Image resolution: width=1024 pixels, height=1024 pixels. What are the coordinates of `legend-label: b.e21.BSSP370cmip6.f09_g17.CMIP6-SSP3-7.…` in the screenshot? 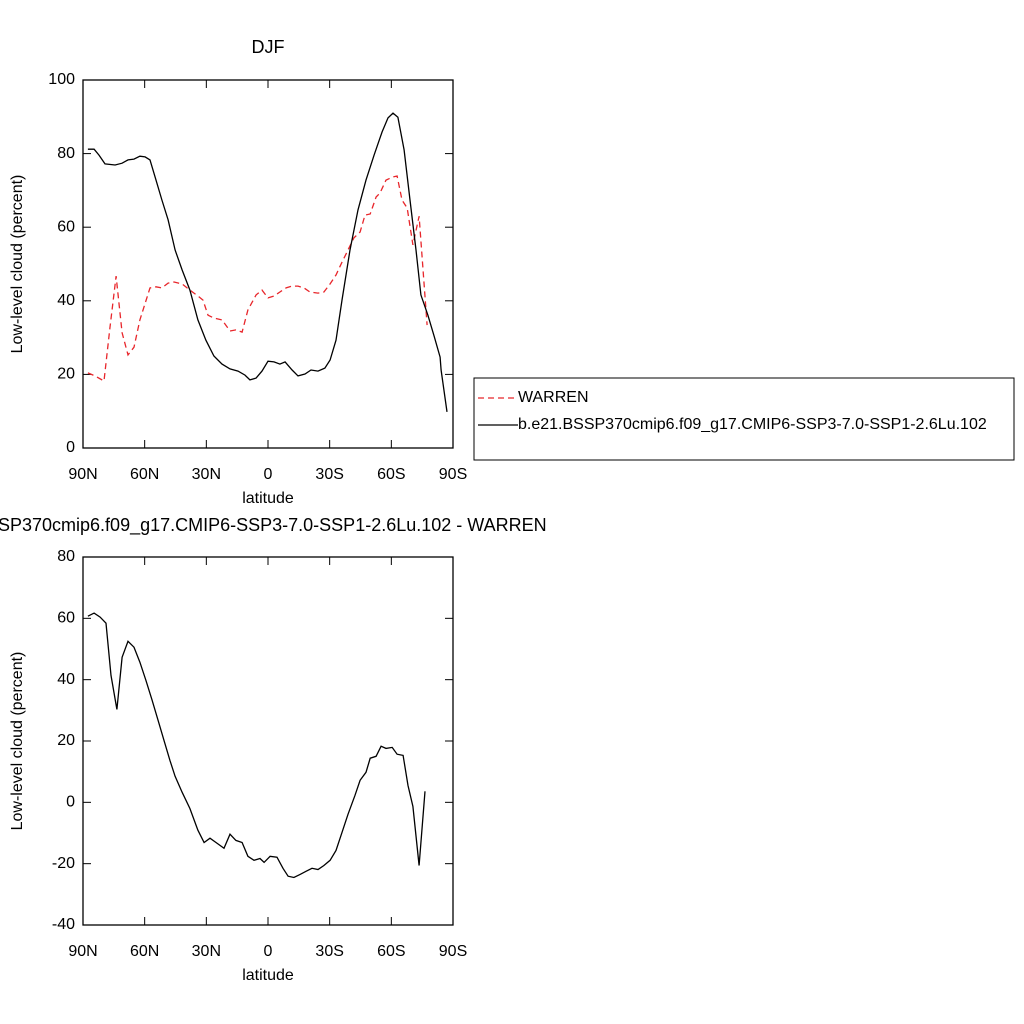 It's located at (752, 424).